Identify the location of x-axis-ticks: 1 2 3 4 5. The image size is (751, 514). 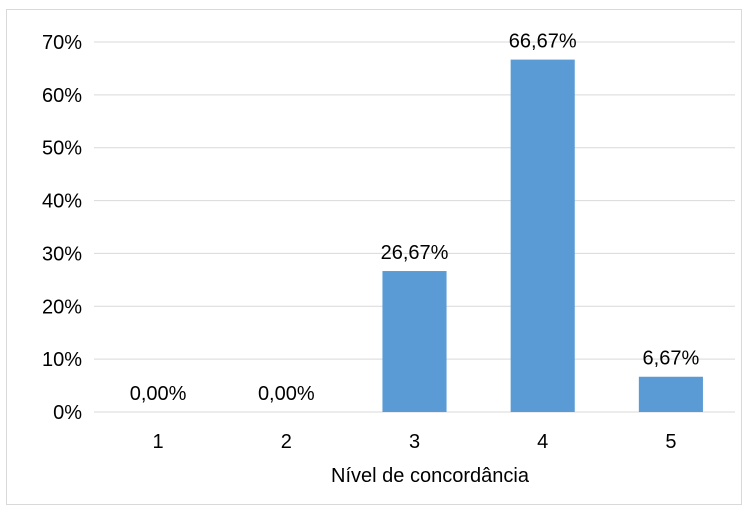
(415, 442).